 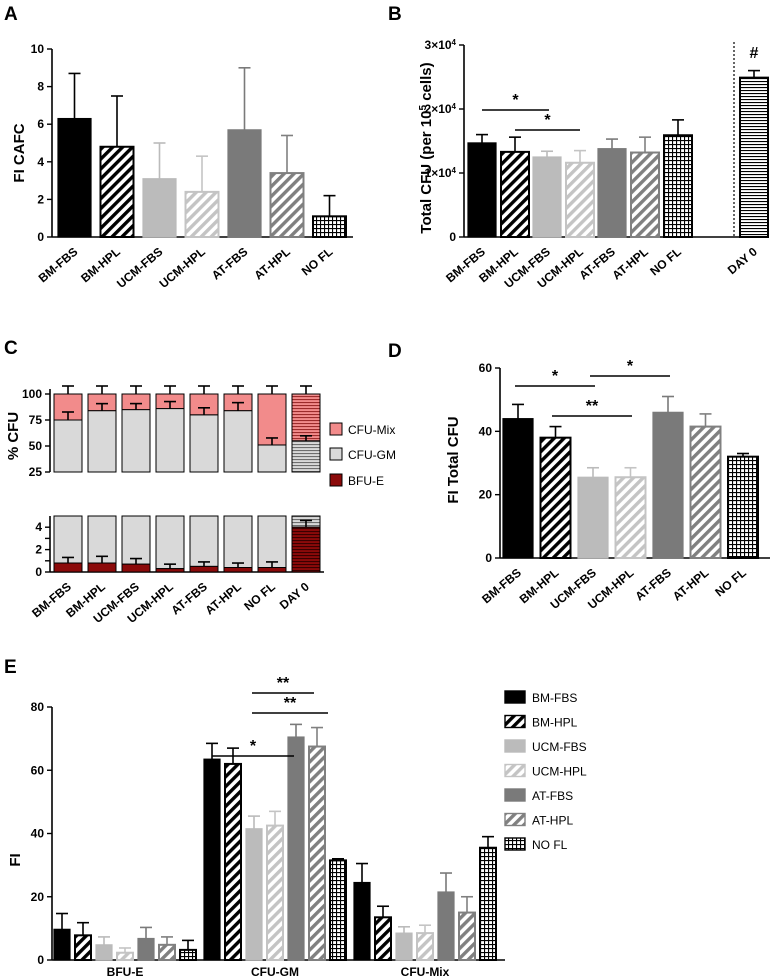 What do you see at coordinates (139, 268) in the screenshot?
I see `panel-a-xtick-ucm-fbs: UCM-FBS` at bounding box center [139, 268].